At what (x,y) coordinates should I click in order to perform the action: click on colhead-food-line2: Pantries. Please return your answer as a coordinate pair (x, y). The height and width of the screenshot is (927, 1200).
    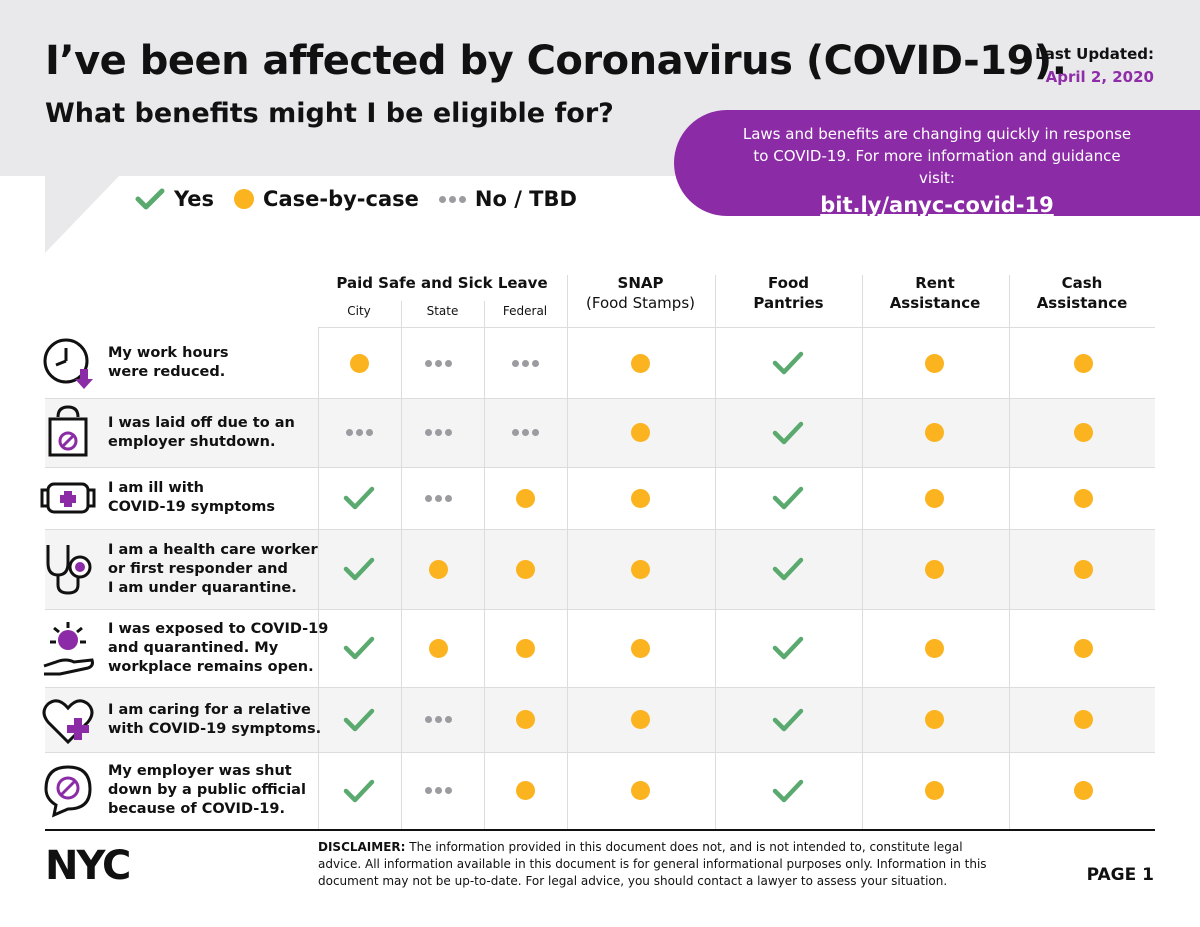
    Looking at the image, I should click on (788, 303).